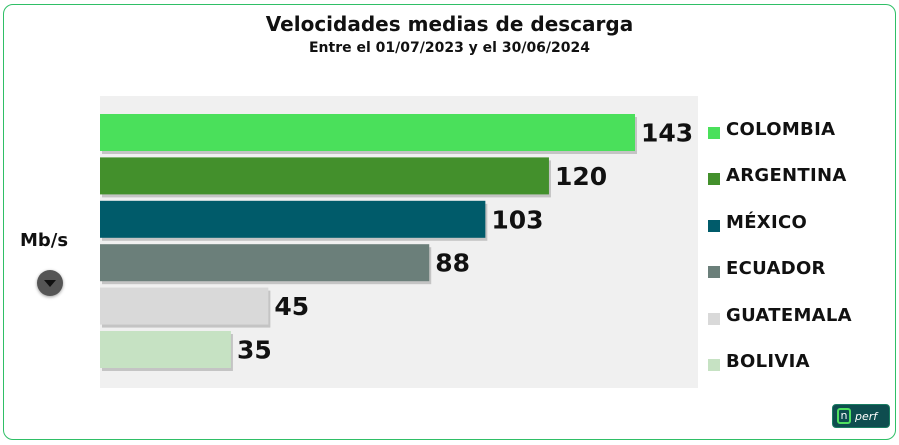 The width and height of the screenshot is (899, 445). I want to click on legend-label: ECUADOR, so click(776, 269).